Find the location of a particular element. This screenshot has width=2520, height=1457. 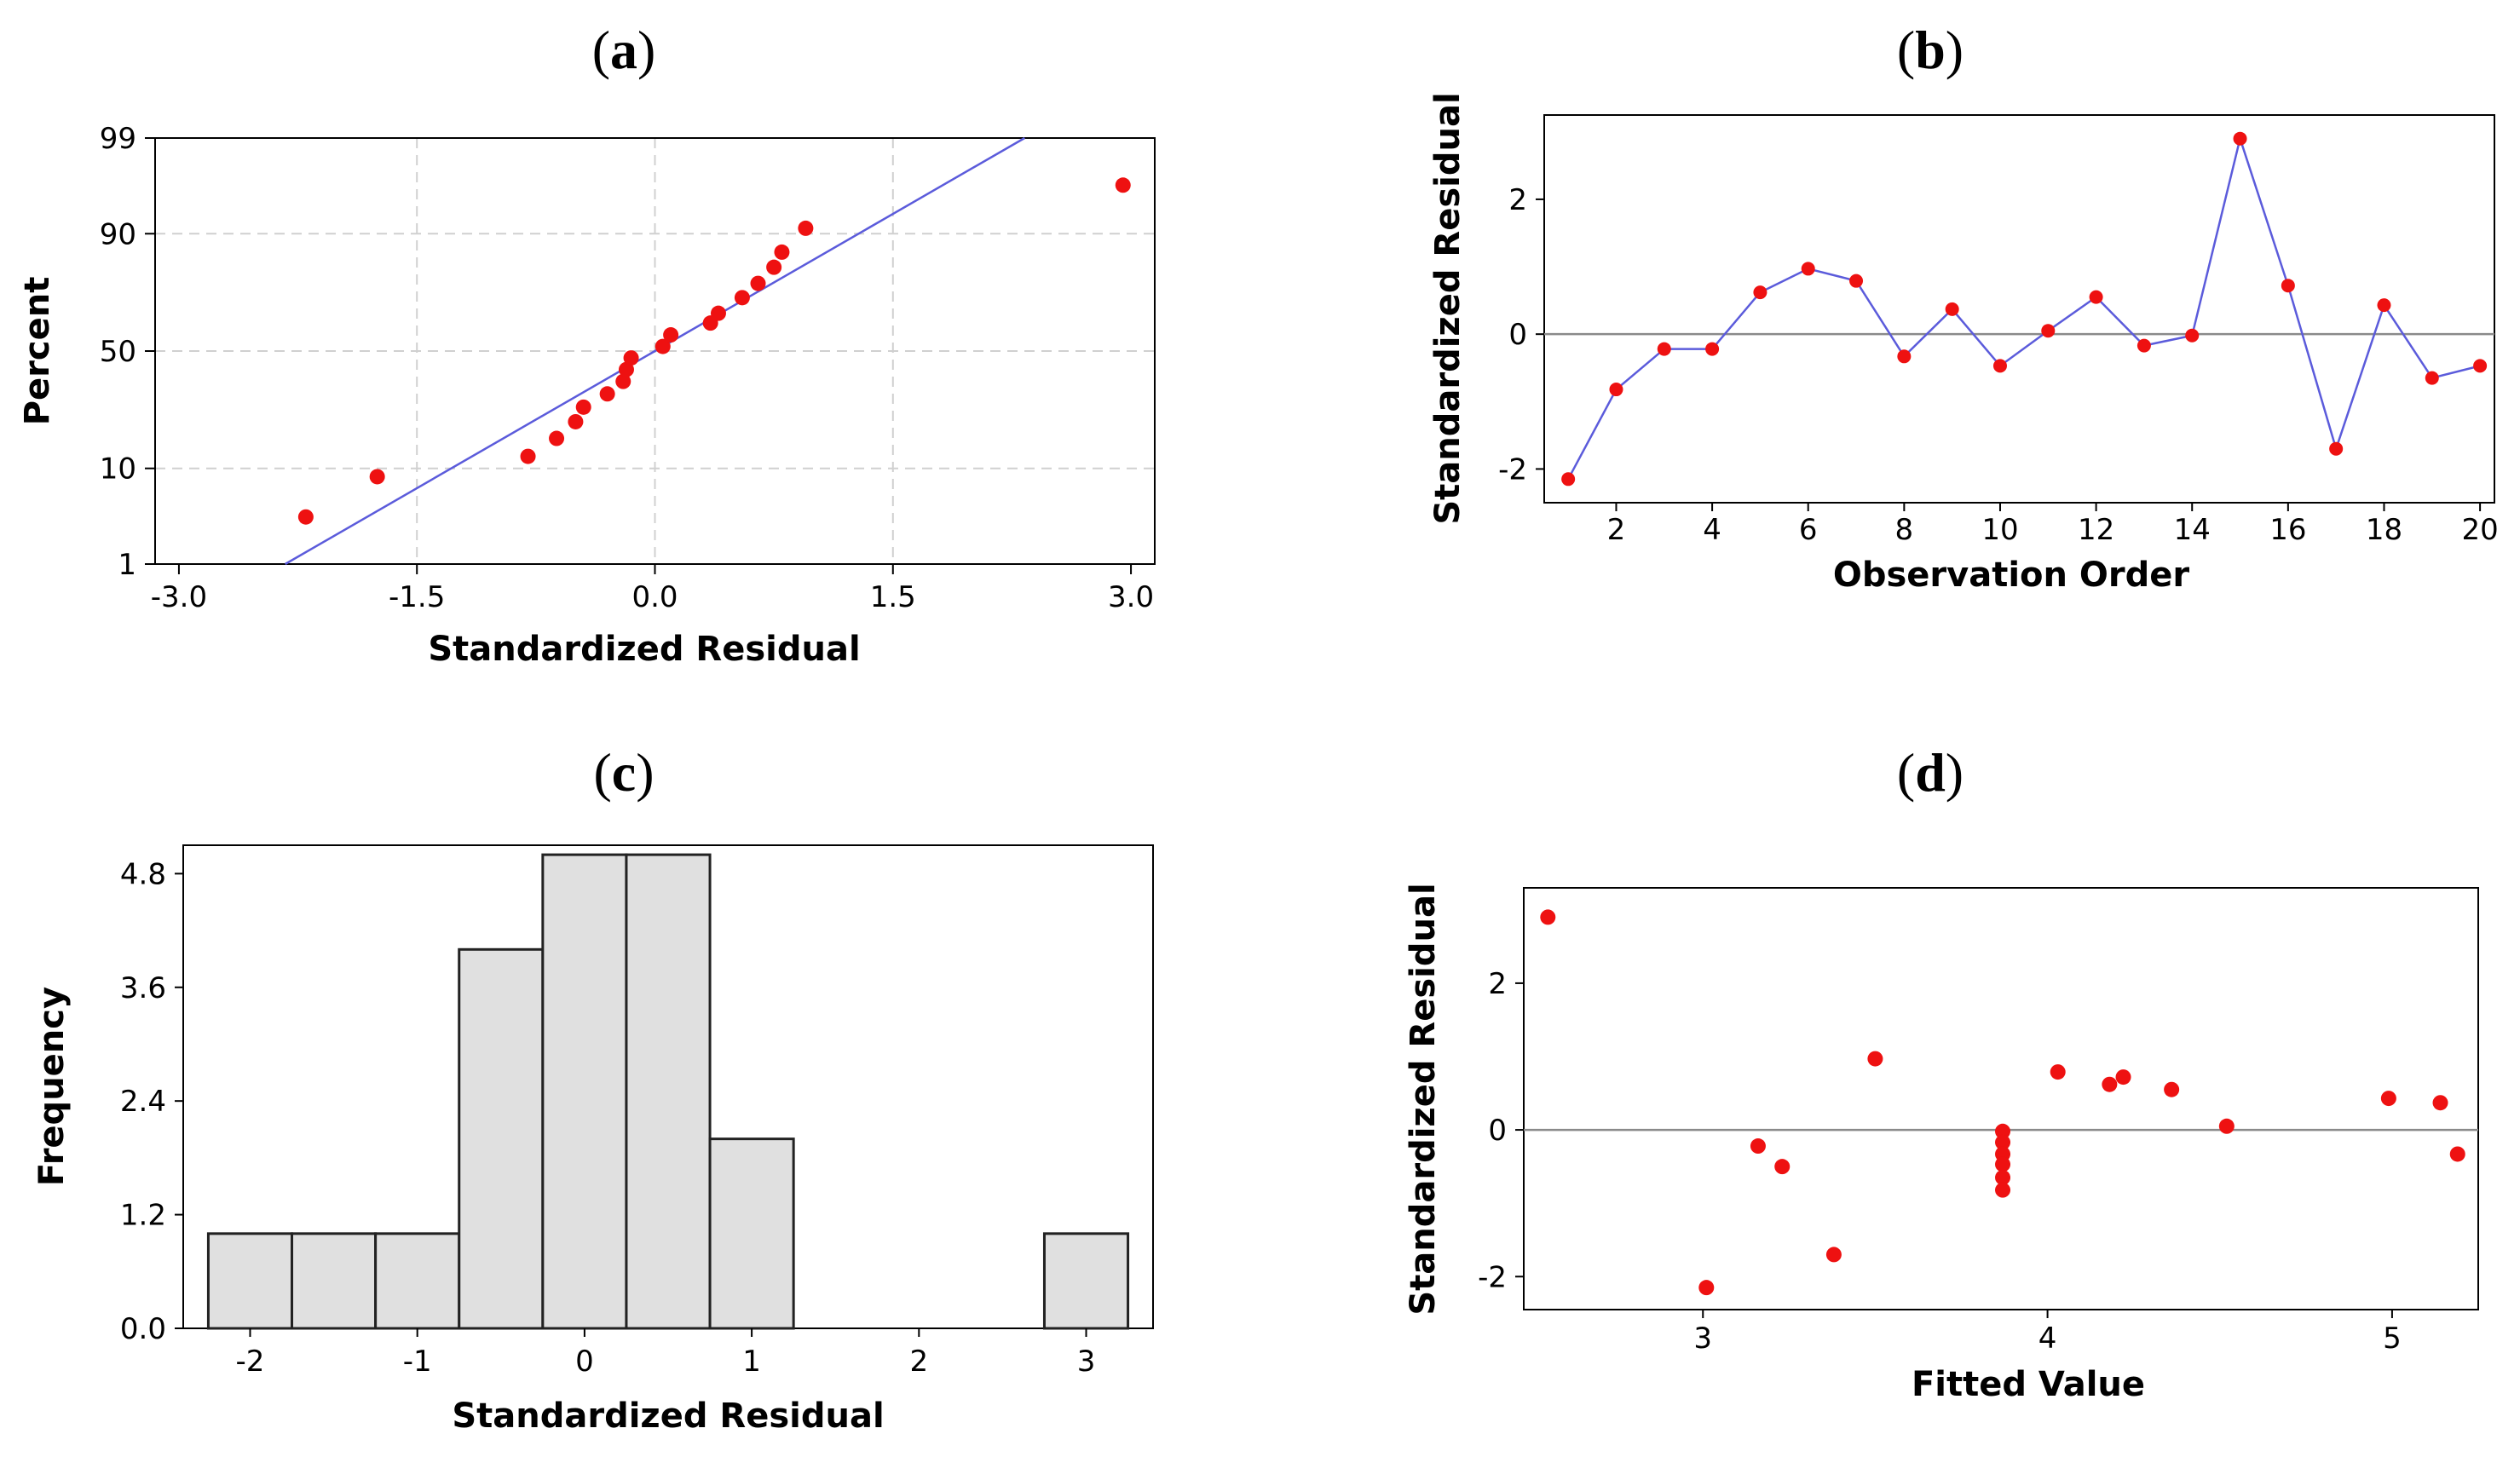

panel-a-fit-line is located at coordinates (655, 351).